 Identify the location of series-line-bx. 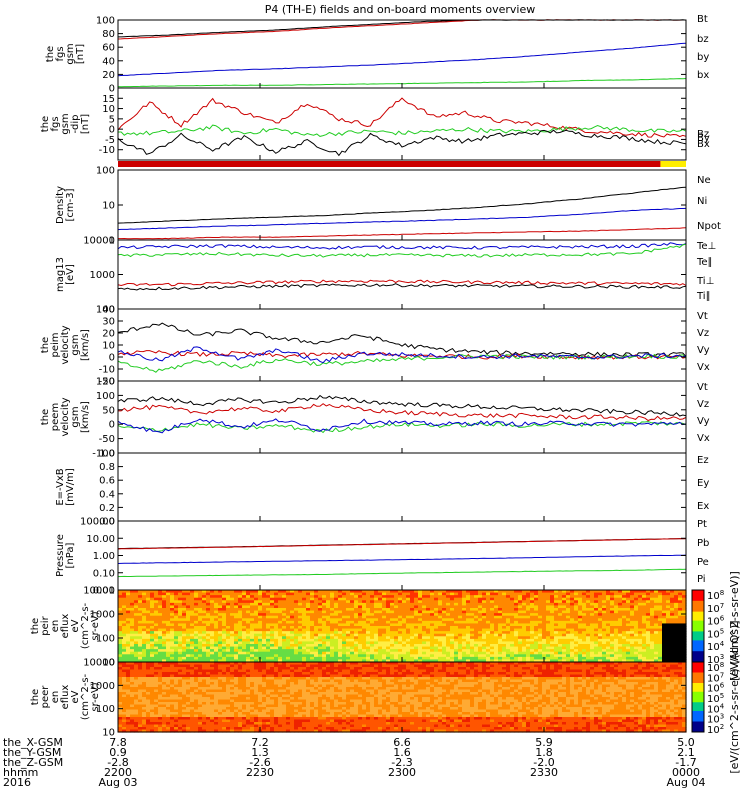
(402, 143).